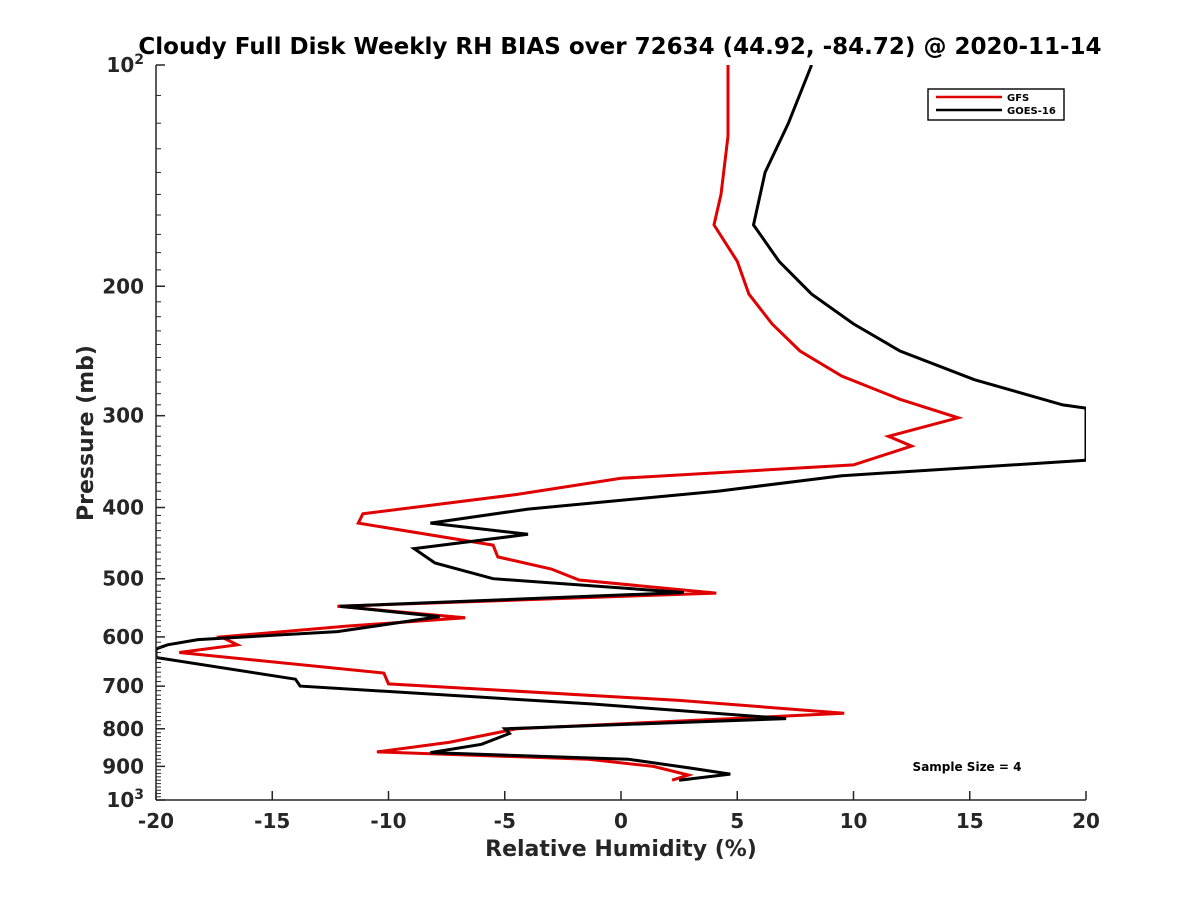 This screenshot has width=1200, height=900. What do you see at coordinates (272, 821) in the screenshot?
I see `x-tick-label: -15` at bounding box center [272, 821].